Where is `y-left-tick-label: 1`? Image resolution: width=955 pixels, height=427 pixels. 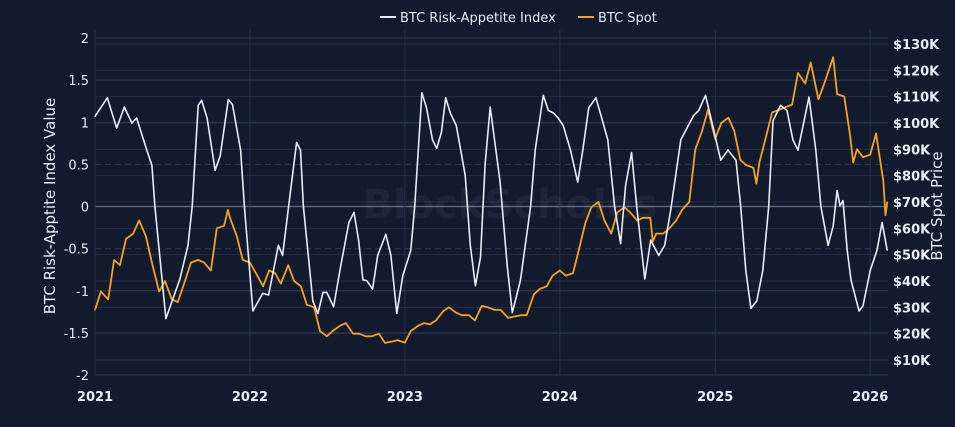 y-left-tick-label: 1 is located at coordinates (85, 123).